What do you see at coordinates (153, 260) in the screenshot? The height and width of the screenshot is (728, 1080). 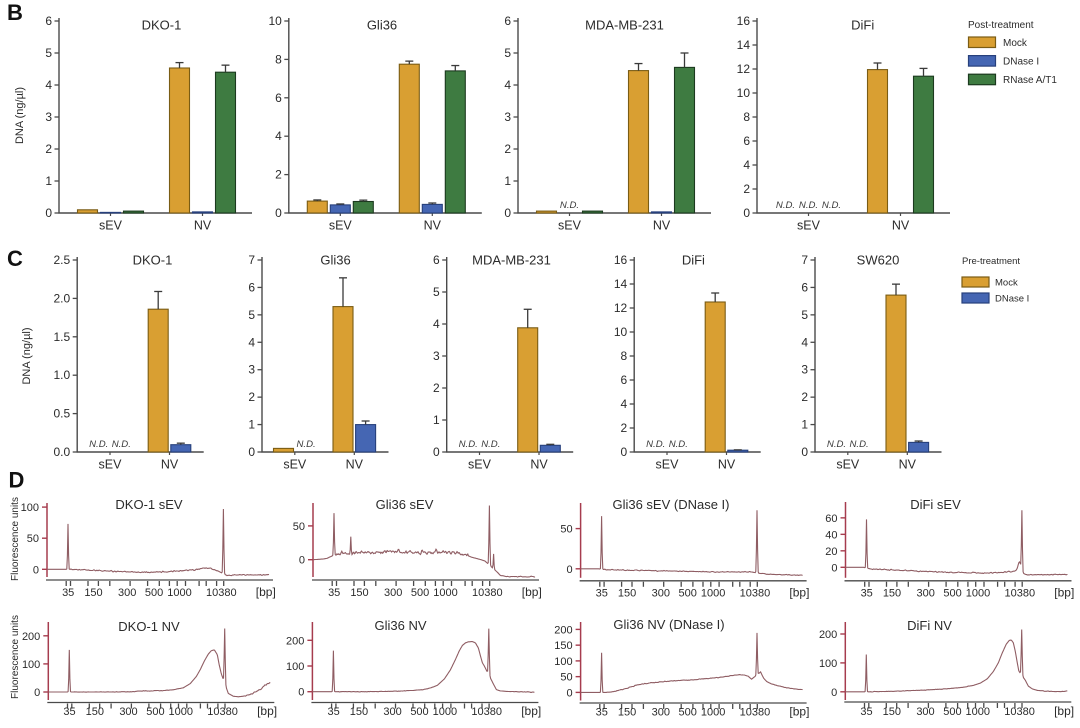 I see `svg-text: DKO-1` at bounding box center [153, 260].